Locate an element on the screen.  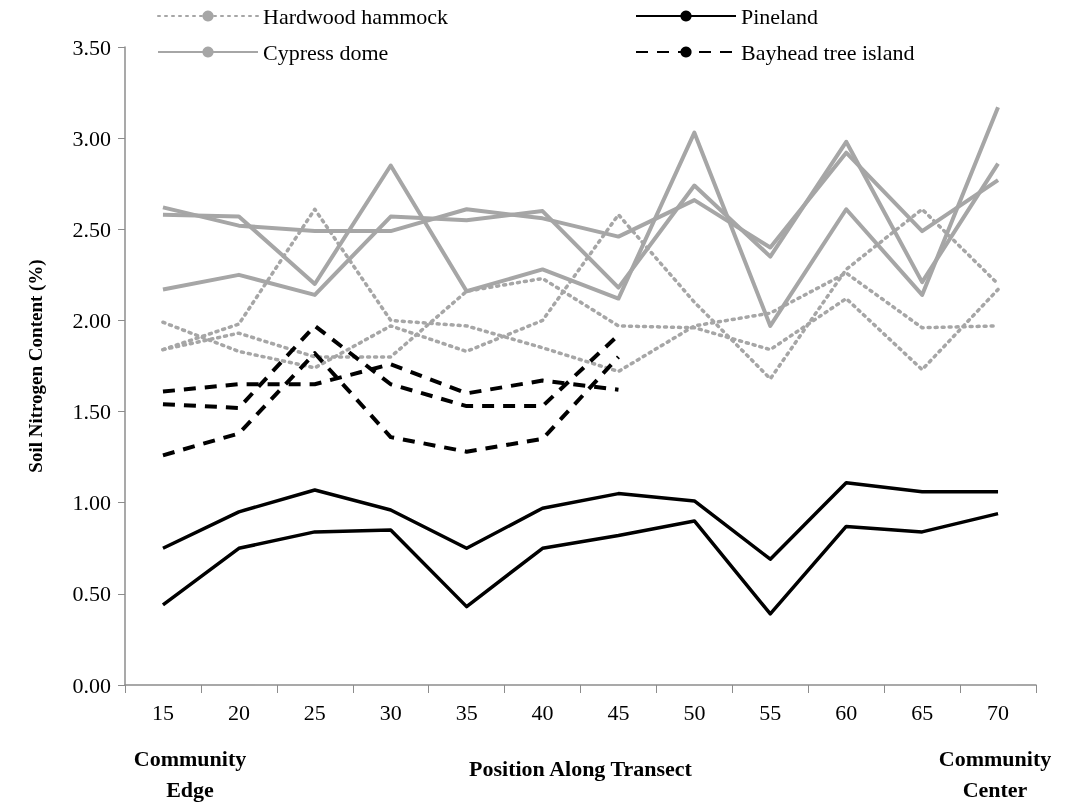
y-tick-label: 1.00 is located at coordinates (91, 503).